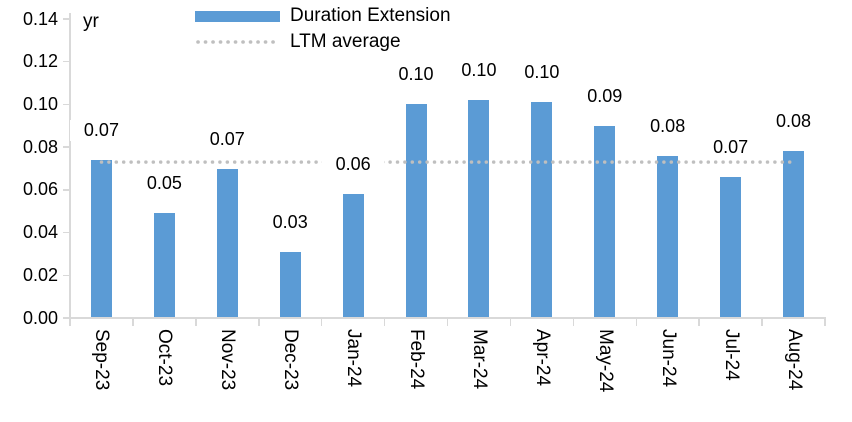 The width and height of the screenshot is (852, 422). What do you see at coordinates (353, 165) in the screenshot?
I see `bar-value-label: 0.06` at bounding box center [353, 165].